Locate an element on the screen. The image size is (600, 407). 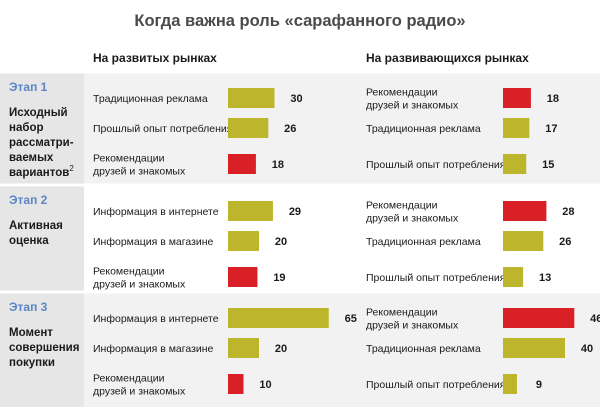
bar-s1-p2-r3 is located at coordinates (515, 164).